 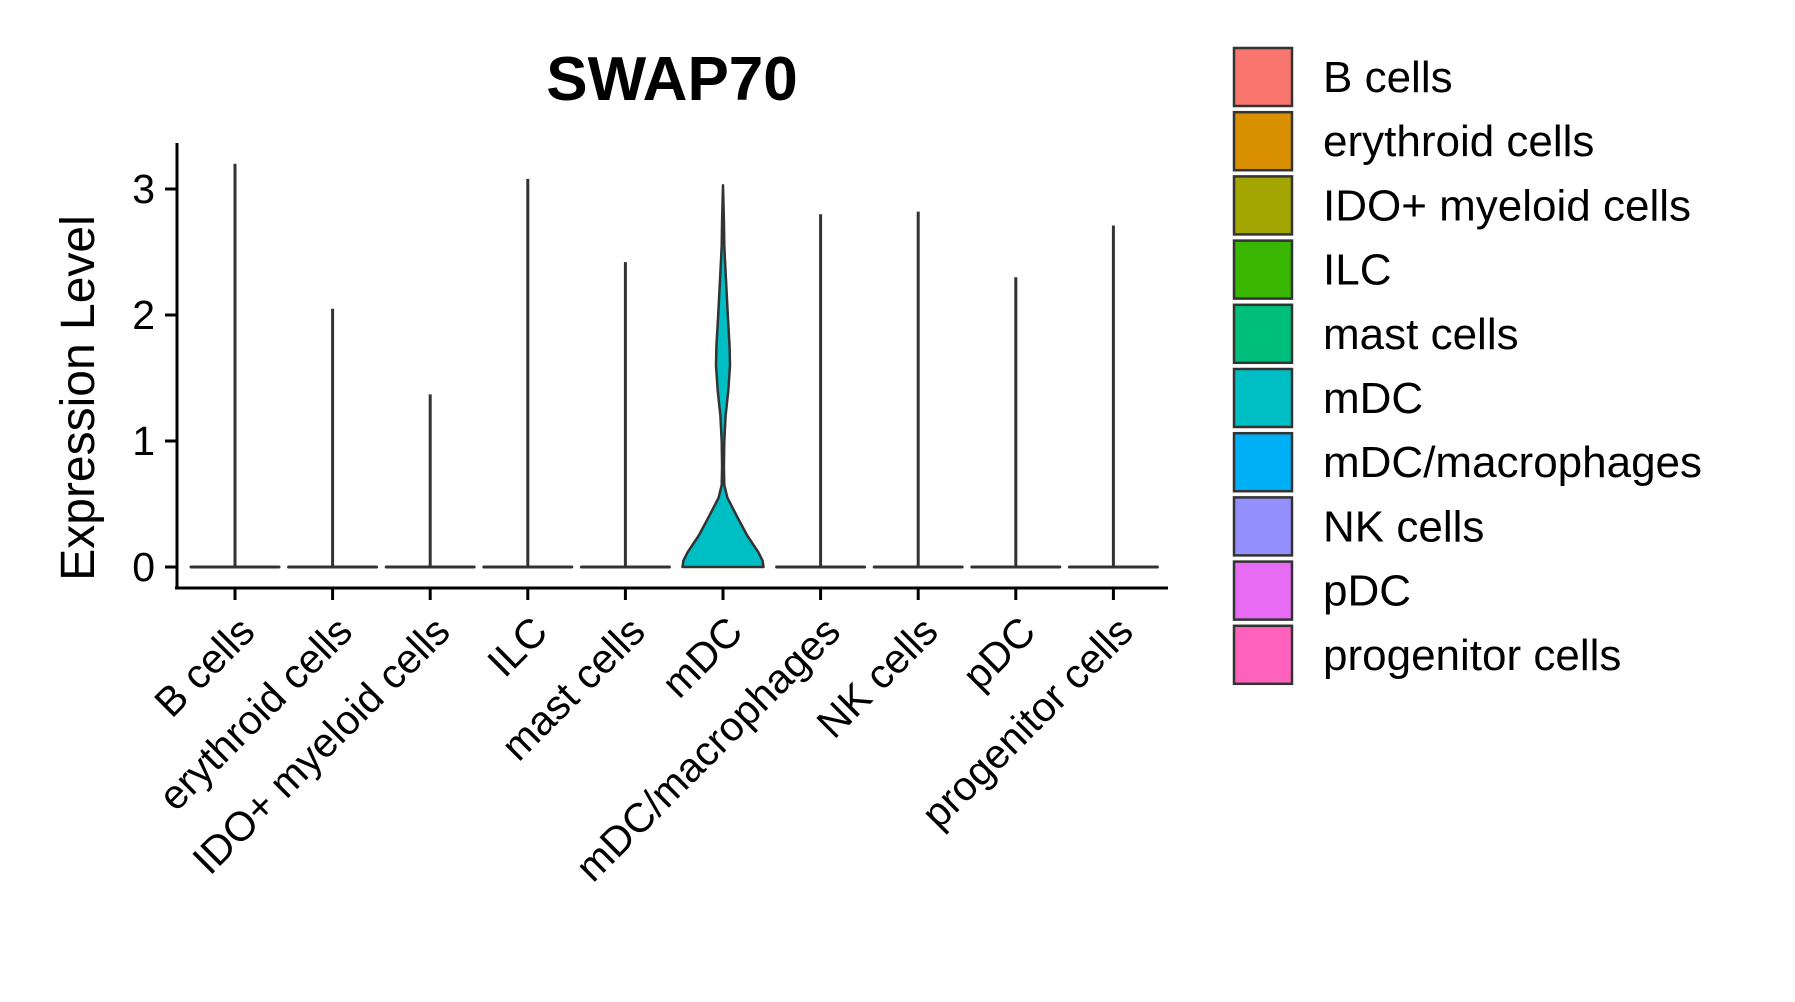 What do you see at coordinates (1373, 398) in the screenshot?
I see `legend-label-mdc: mDC` at bounding box center [1373, 398].